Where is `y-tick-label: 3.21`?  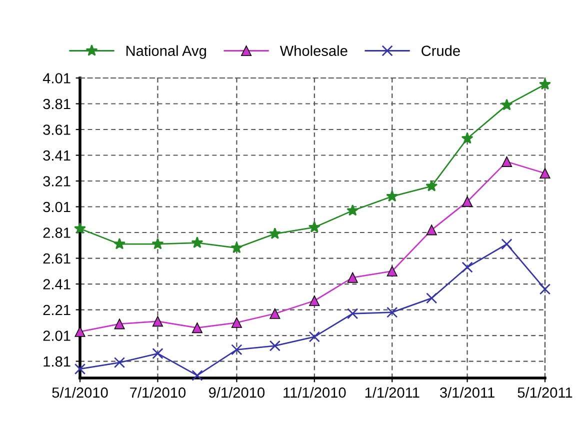 y-tick-label: 3.21 is located at coordinates (56, 181).